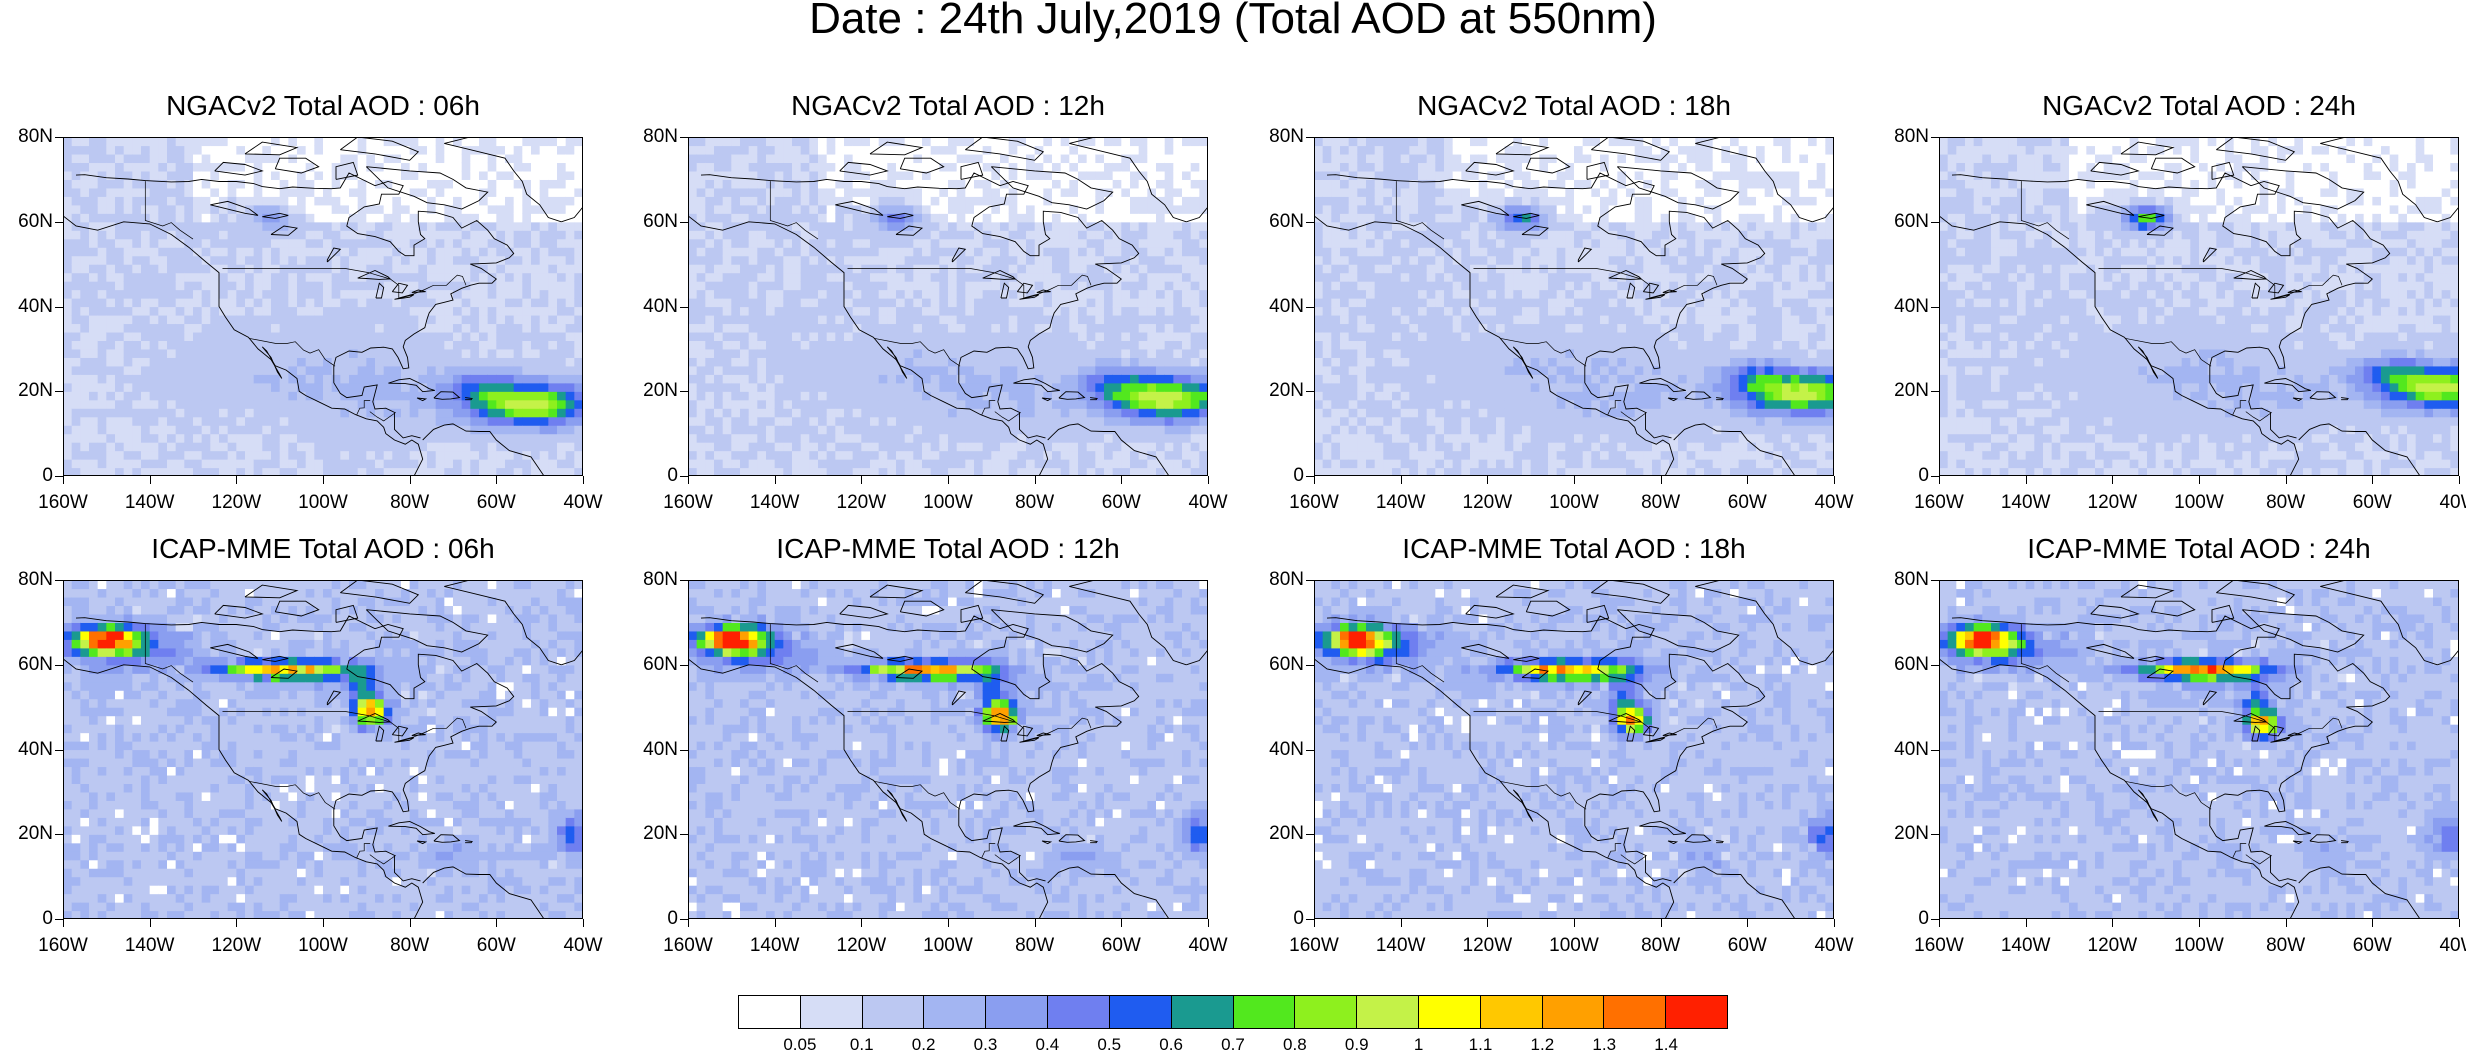 The image size is (2466, 1056). What do you see at coordinates (1542, 1044) in the screenshot?
I see `colorbar-label: 1.2` at bounding box center [1542, 1044].